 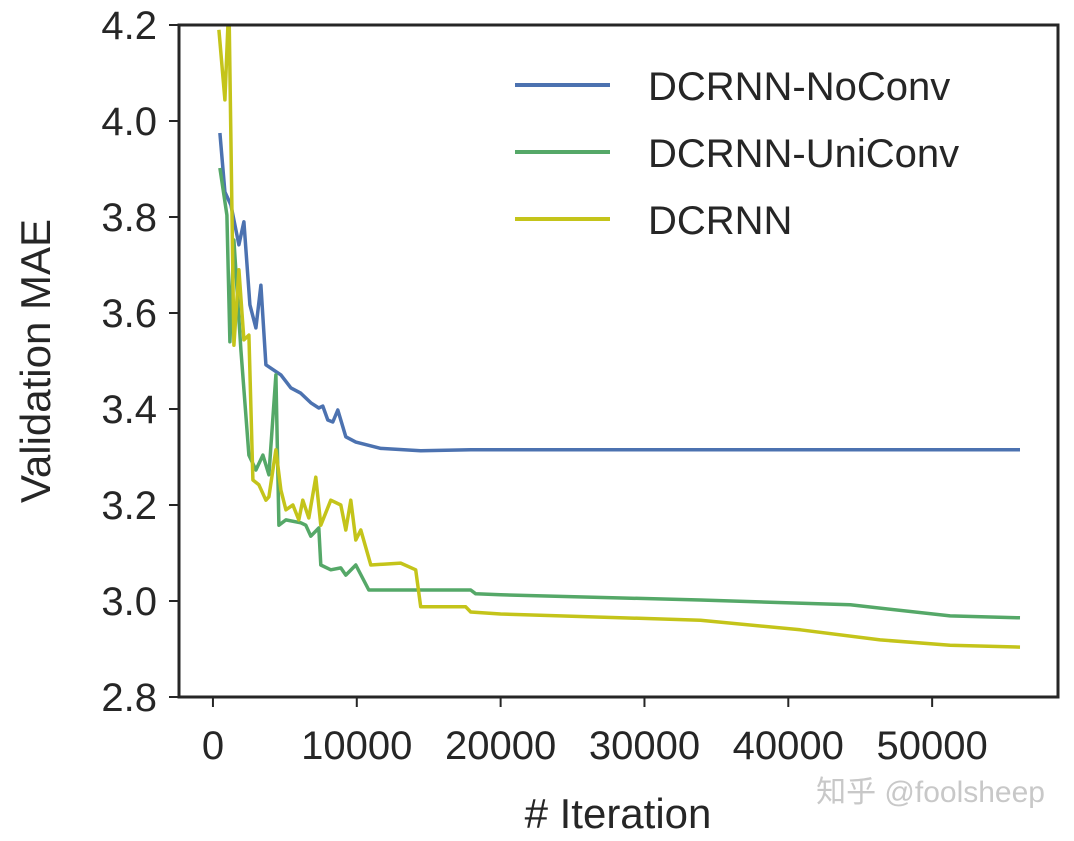 What do you see at coordinates (932, 746) in the screenshot?
I see `x-tick-label: 50000` at bounding box center [932, 746].